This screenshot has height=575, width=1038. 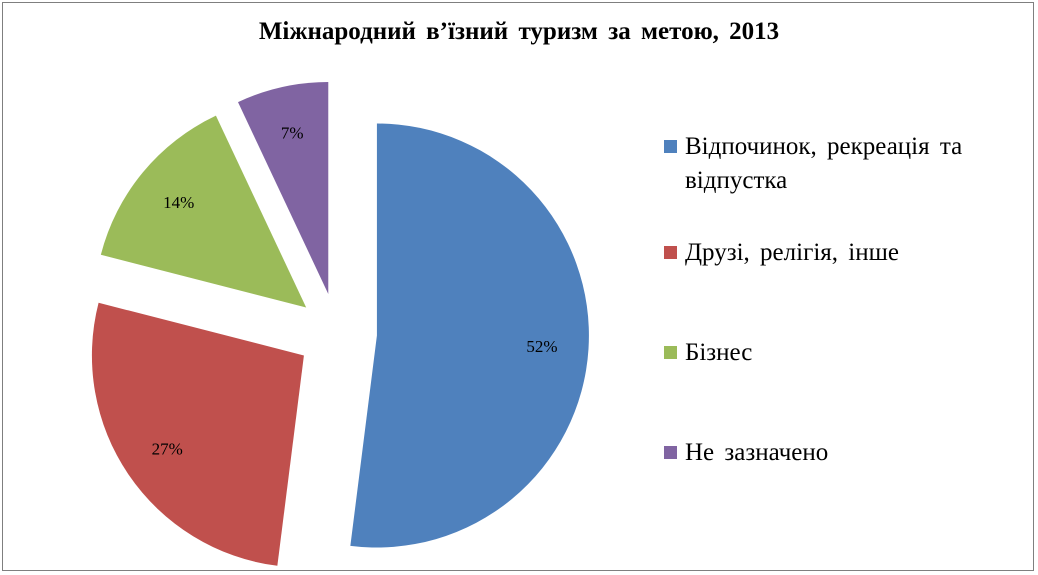 What do you see at coordinates (719, 352) in the screenshot?
I see `legend-label: Бізнес` at bounding box center [719, 352].